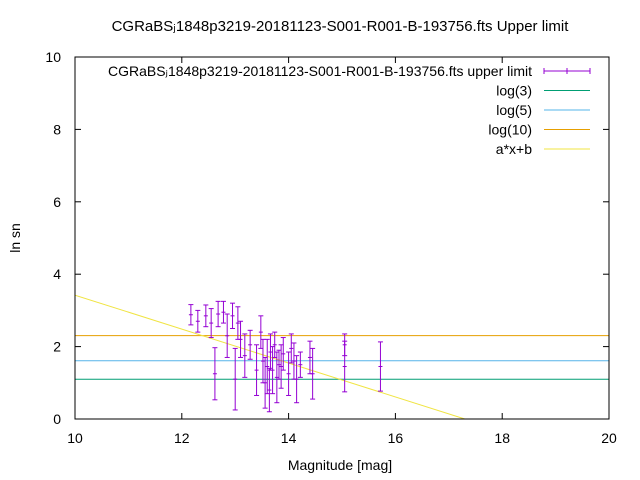 This screenshot has height=480, width=640. What do you see at coordinates (57, 419) in the screenshot?
I see `y-tick-label: 0` at bounding box center [57, 419].